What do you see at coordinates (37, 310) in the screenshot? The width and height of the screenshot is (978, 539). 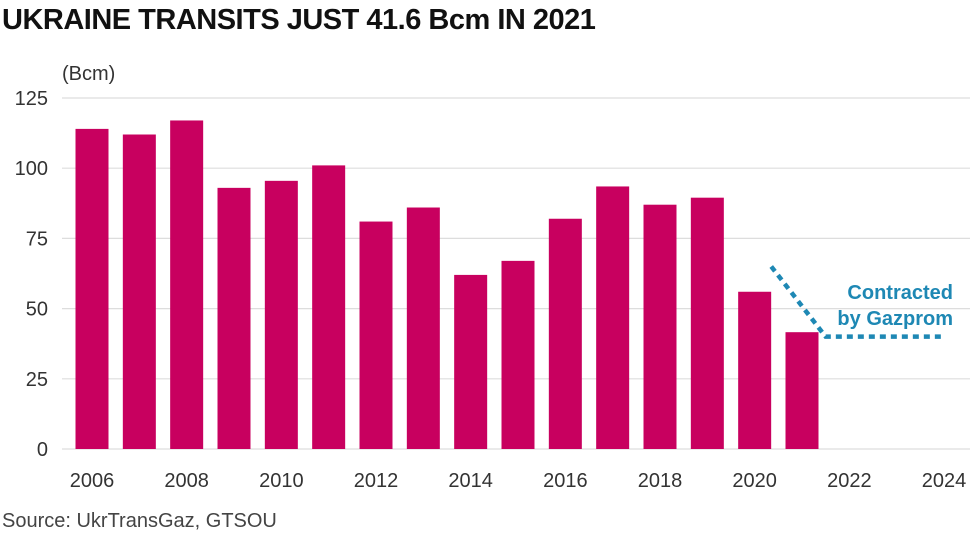 I see `y-tick-label: 50` at bounding box center [37, 310].